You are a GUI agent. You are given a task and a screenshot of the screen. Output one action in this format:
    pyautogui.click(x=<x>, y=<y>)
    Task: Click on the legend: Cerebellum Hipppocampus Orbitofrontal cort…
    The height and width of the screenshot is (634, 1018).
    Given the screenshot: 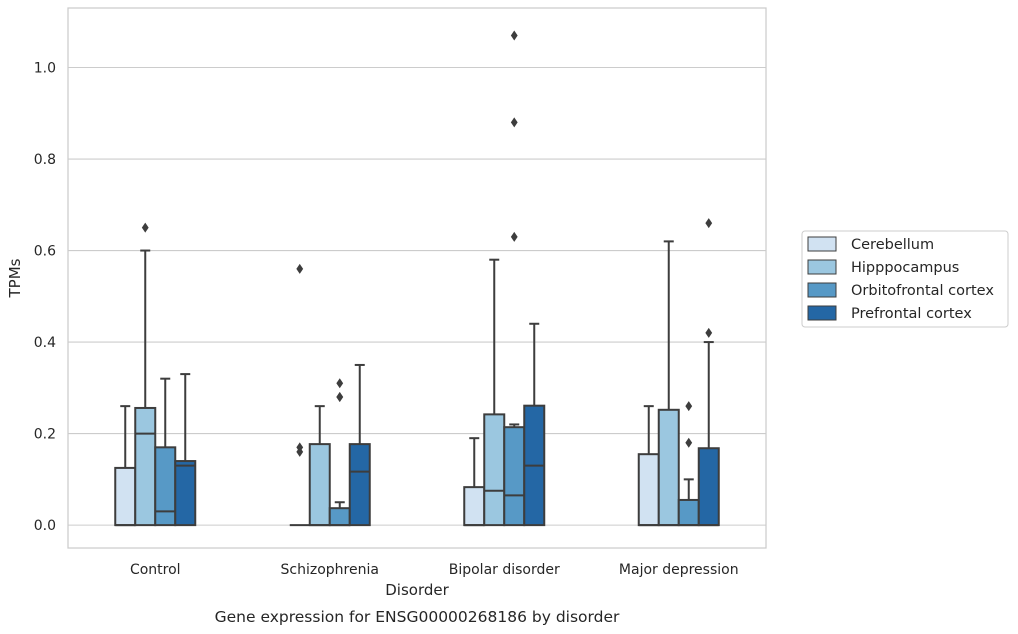 What is the action you would take?
    pyautogui.click(x=905, y=279)
    